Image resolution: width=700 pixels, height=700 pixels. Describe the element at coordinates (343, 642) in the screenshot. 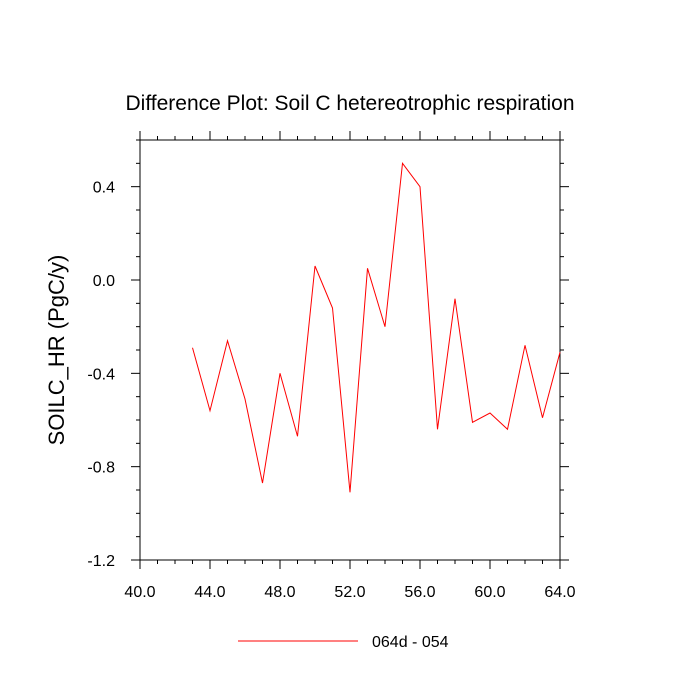

I see `legend: 064d - 054` at that location.